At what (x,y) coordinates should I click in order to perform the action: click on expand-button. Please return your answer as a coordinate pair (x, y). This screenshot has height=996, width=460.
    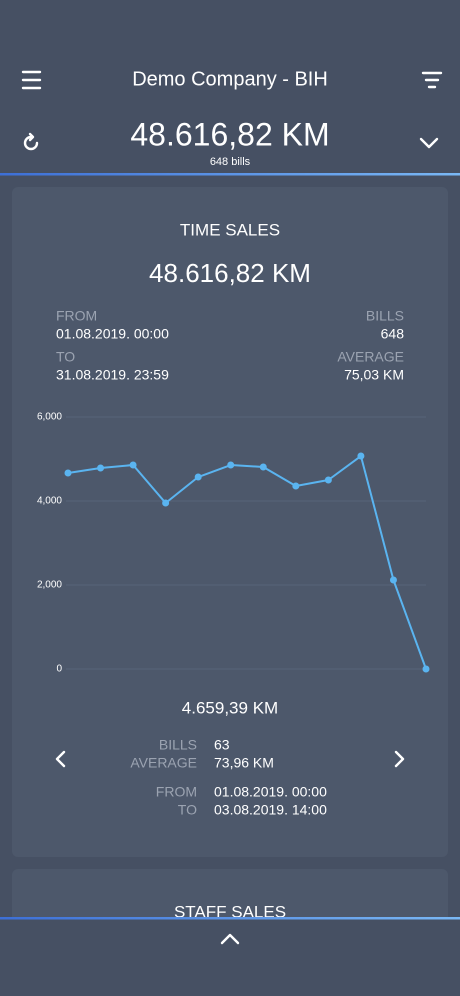
    Looking at the image, I should click on (429, 143).